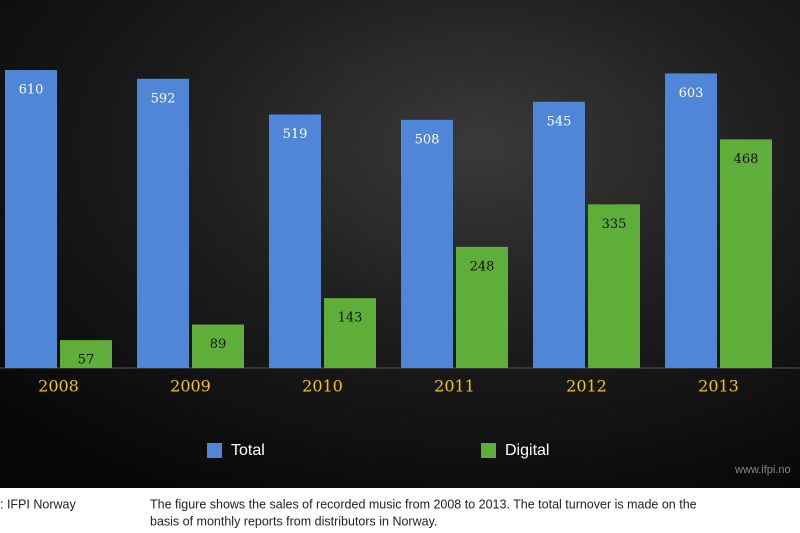 The height and width of the screenshot is (533, 800). What do you see at coordinates (718, 386) in the screenshot?
I see `x-tick-label: 2013` at bounding box center [718, 386].